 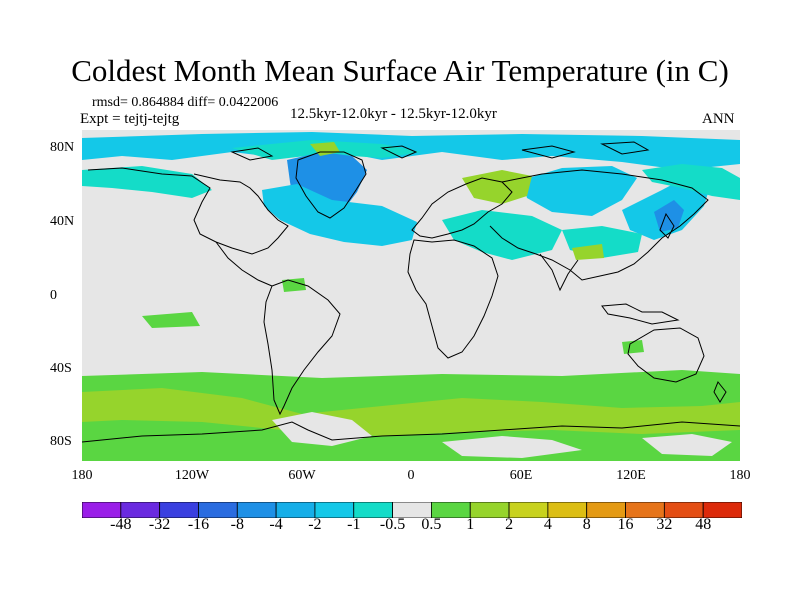 I want to click on colorbar-label: 4, so click(x=547, y=524).